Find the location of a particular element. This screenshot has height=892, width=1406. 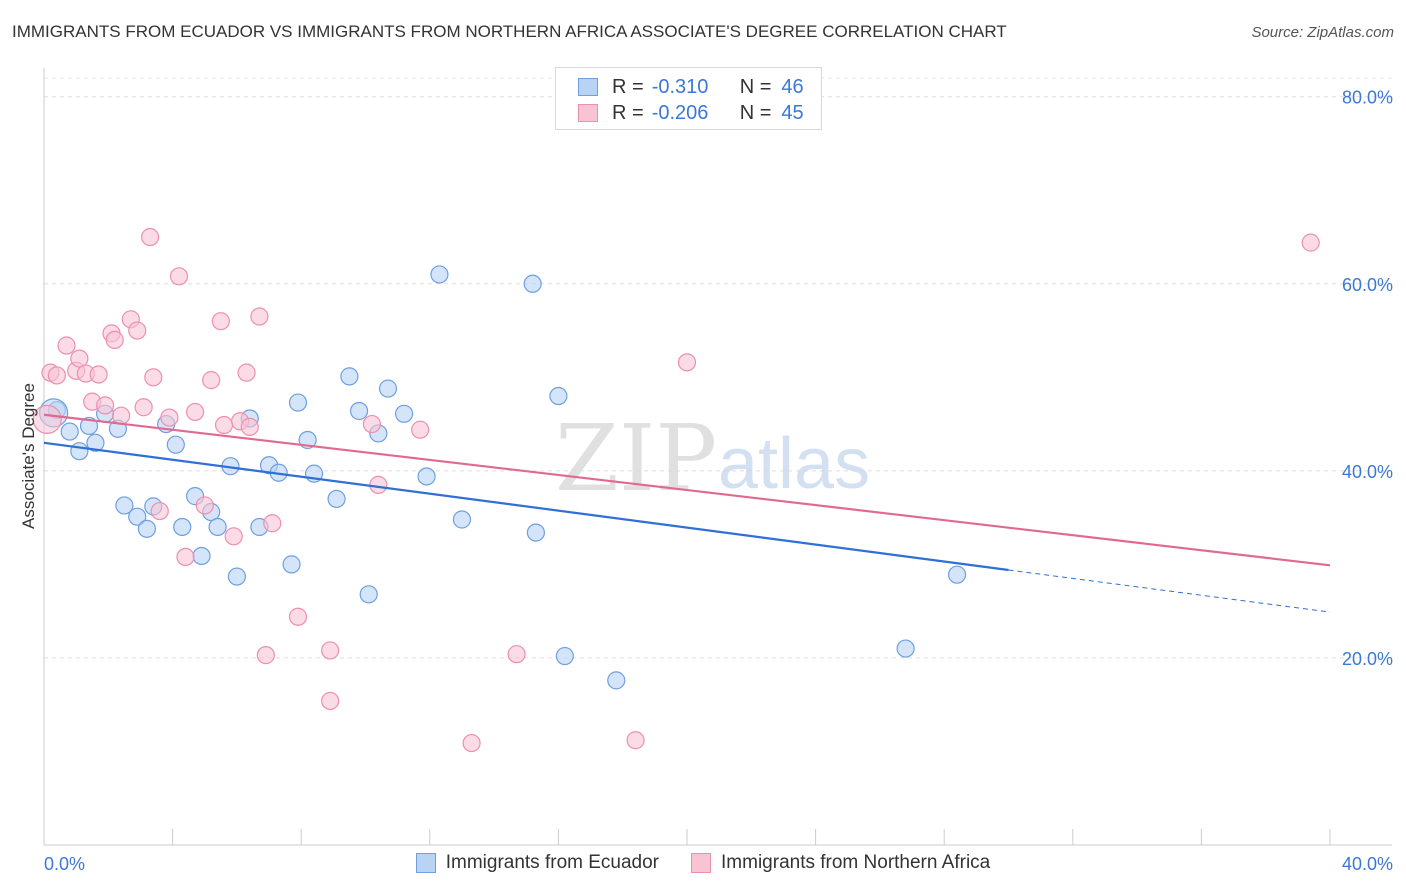

x-tick-label: 40.0% is located at coordinates (1367, 864).